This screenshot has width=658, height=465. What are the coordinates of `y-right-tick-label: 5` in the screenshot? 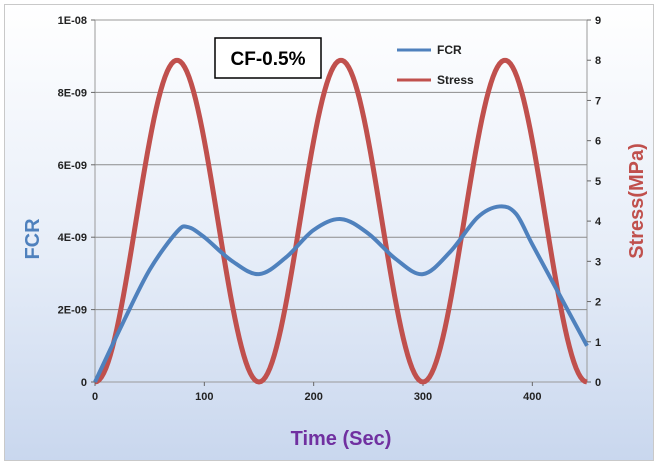 It's located at (598, 182).